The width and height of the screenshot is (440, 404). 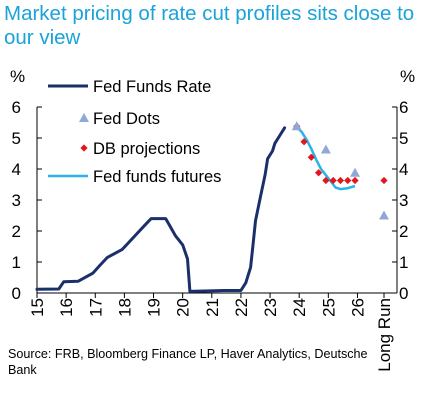 What do you see at coordinates (66, 307) in the screenshot?
I see `x-tick-label: 16` at bounding box center [66, 307].